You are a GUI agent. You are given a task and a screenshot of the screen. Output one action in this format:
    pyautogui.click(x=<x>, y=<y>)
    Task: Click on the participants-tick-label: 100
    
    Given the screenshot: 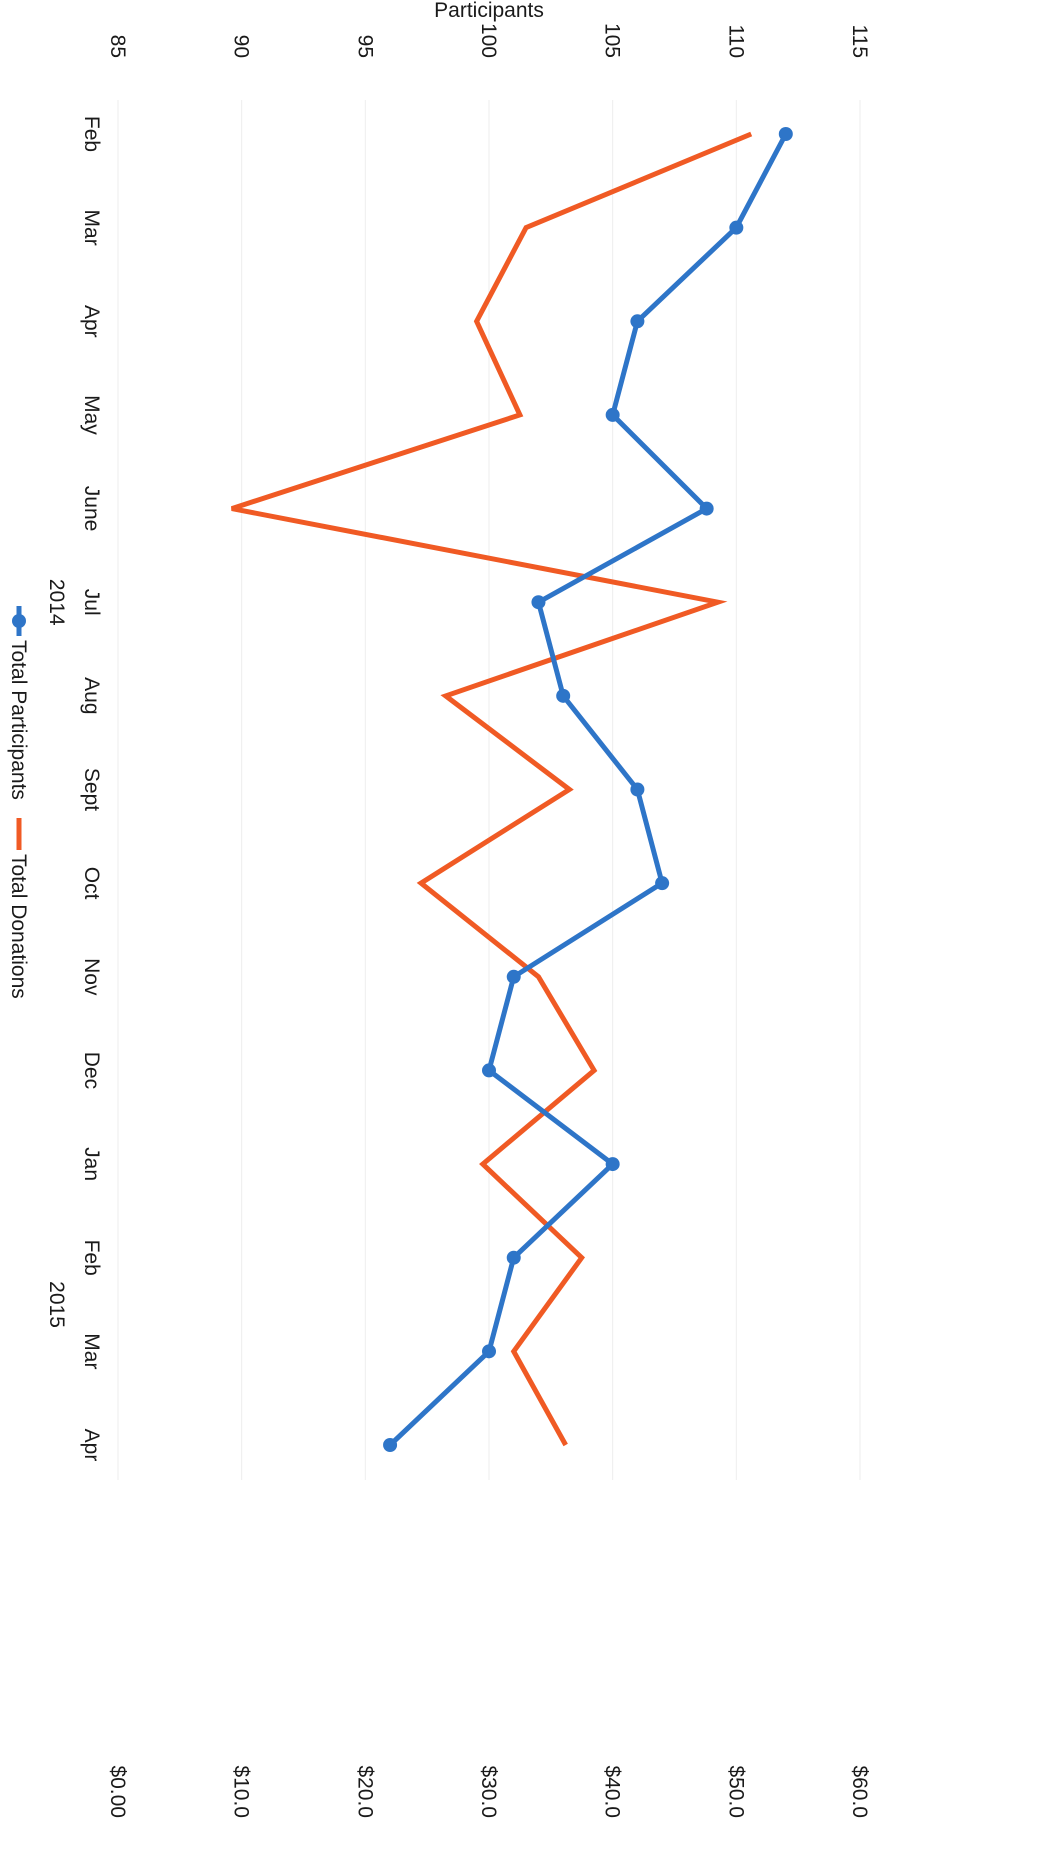 What is the action you would take?
    pyautogui.click(x=488, y=40)
    